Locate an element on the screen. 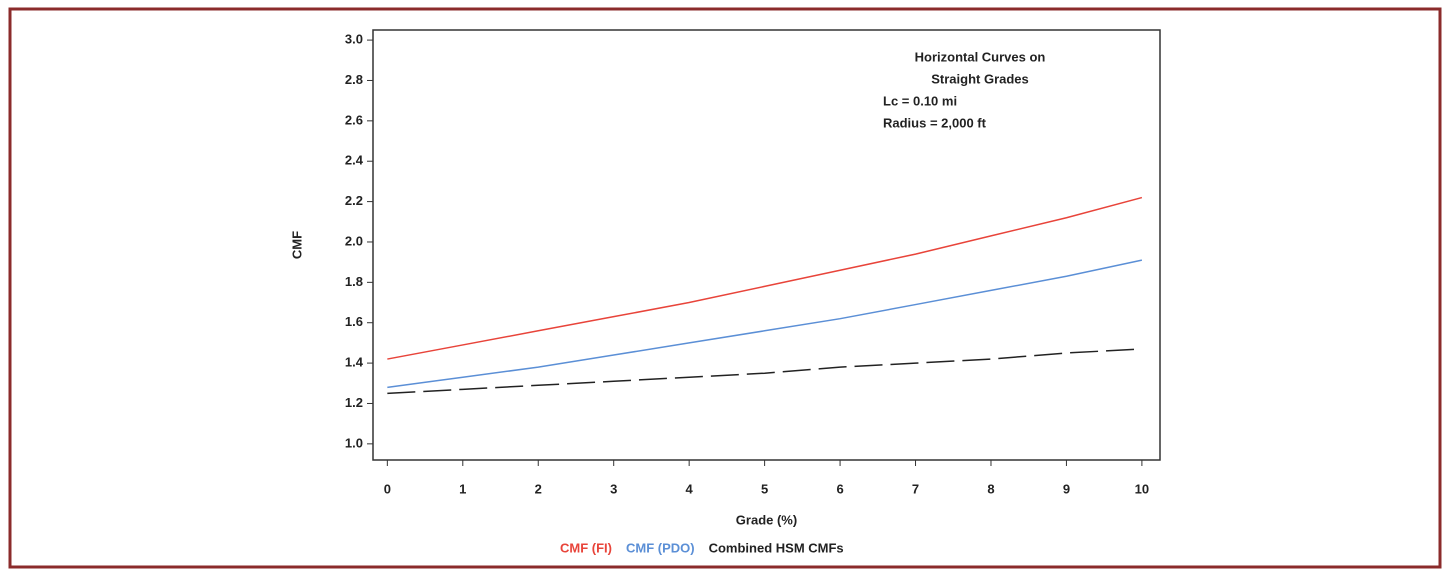 The width and height of the screenshot is (1450, 580). x-tick-label: 9 is located at coordinates (1066, 488).